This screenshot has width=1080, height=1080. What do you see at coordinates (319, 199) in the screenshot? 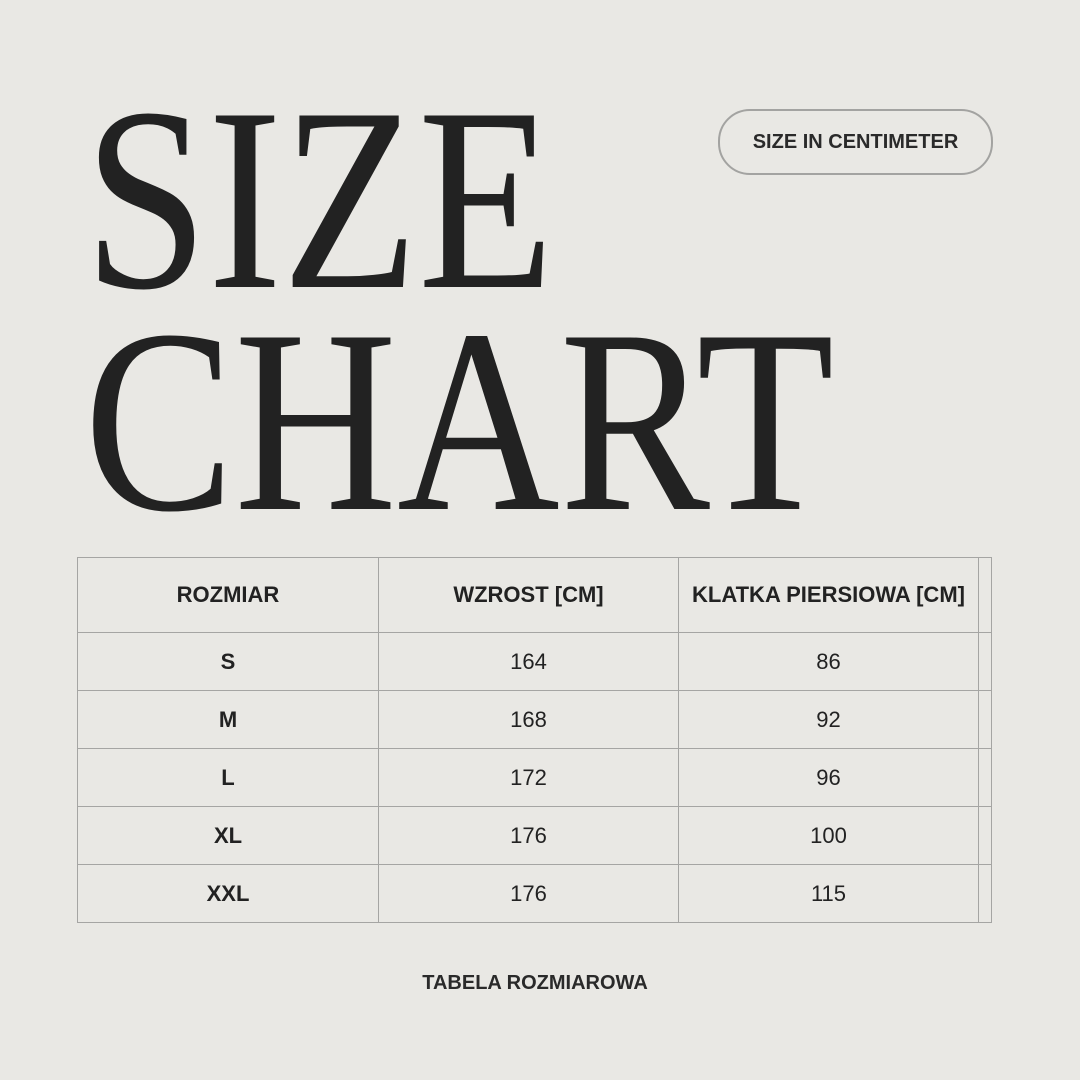
I see `title-line-1: SIZE` at bounding box center [319, 199].